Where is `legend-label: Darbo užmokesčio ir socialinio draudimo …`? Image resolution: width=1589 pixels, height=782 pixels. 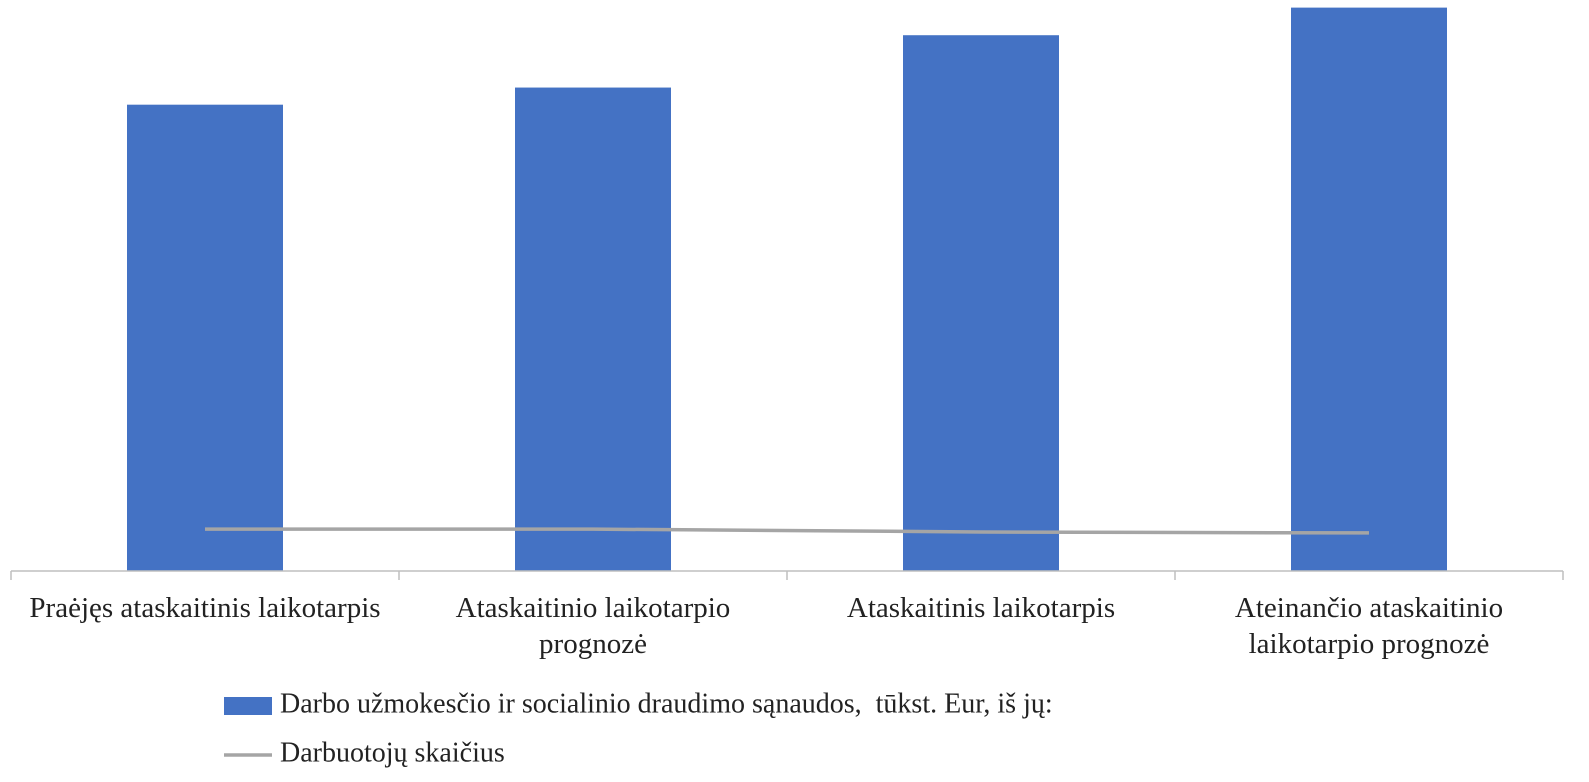
legend-label: Darbo užmokesčio ir socialinio draudimo … is located at coordinates (666, 703).